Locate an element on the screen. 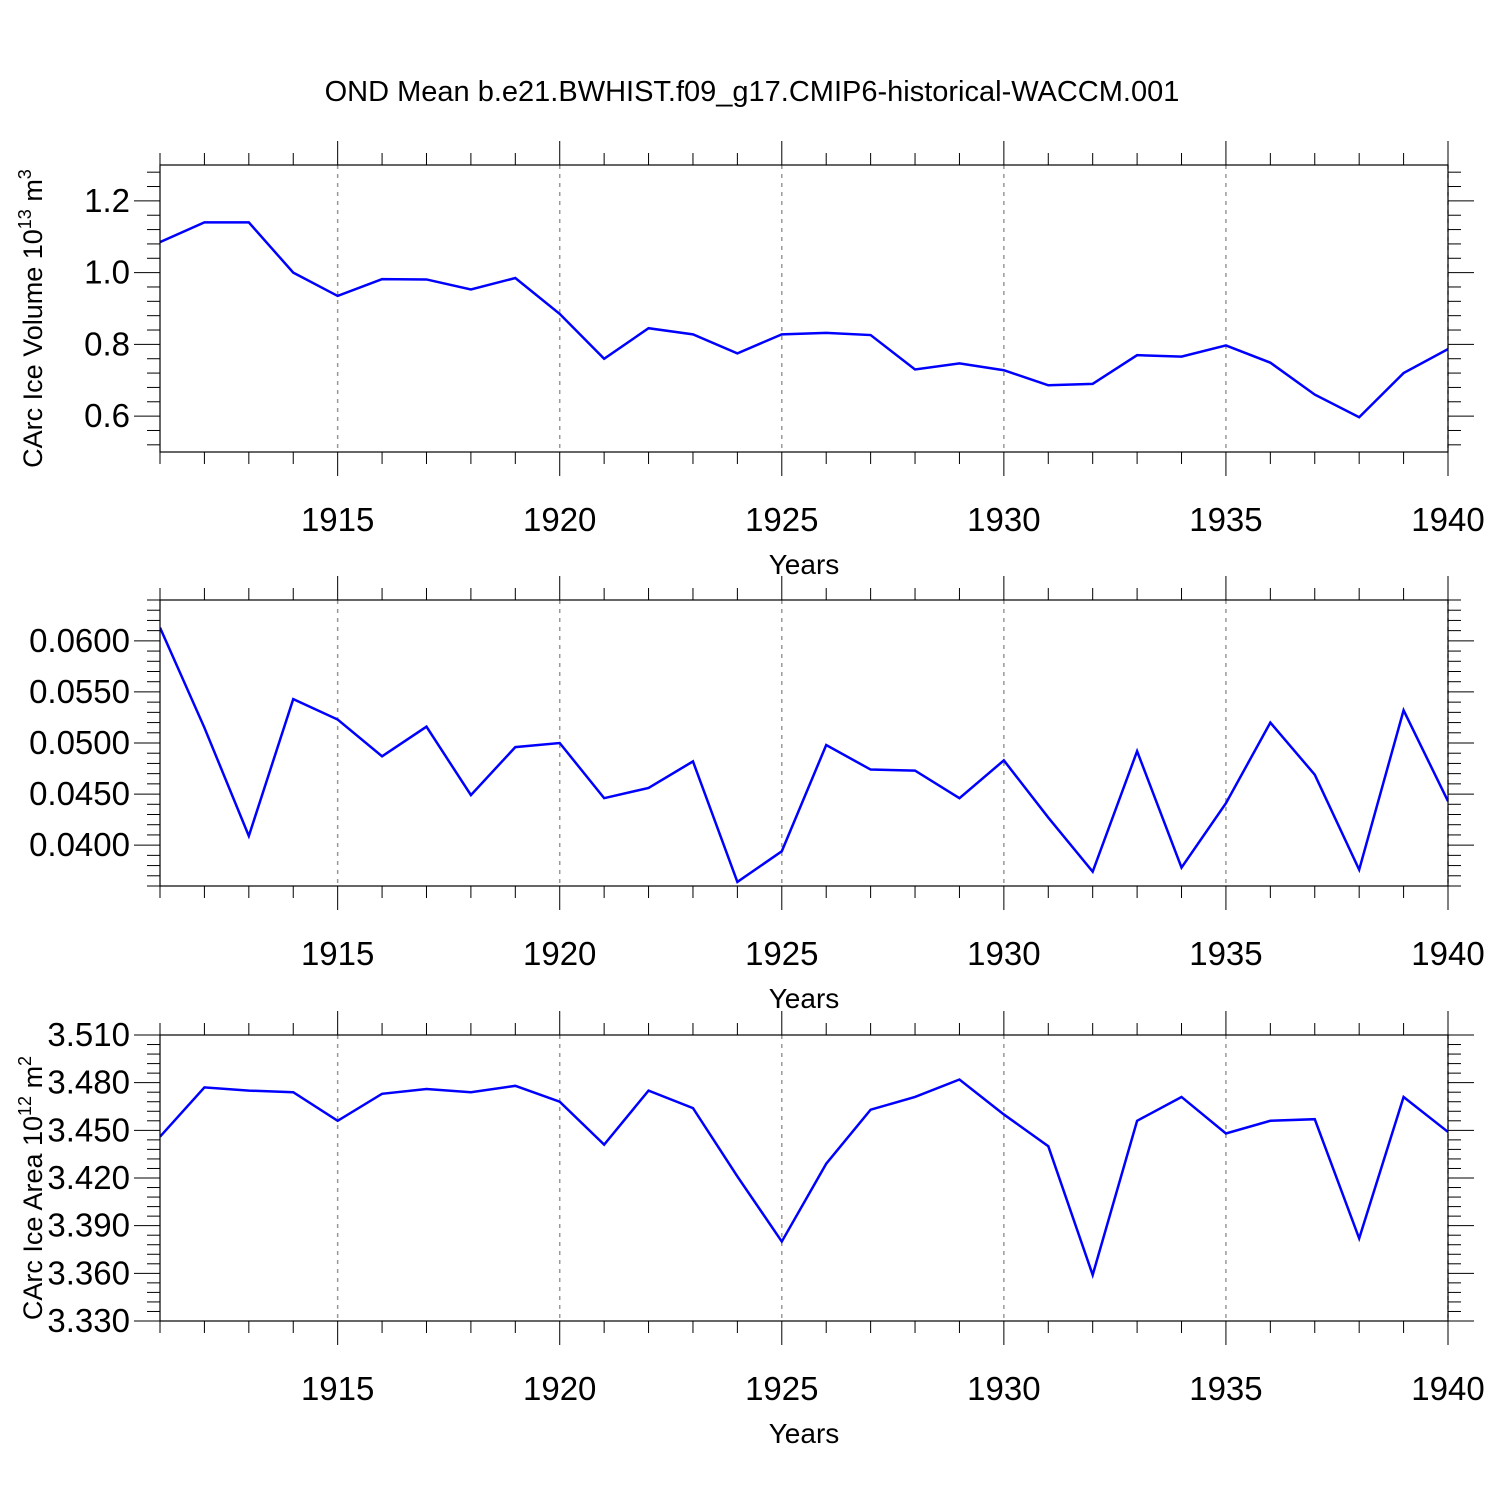 Image resolution: width=1500 pixels, height=1500 pixels. y-tick-label: 0.8 is located at coordinates (107, 343).